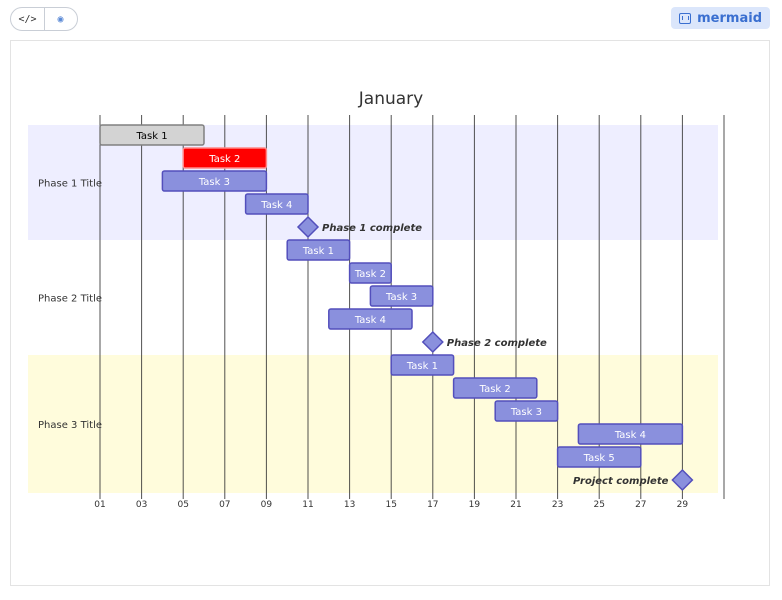  What do you see at coordinates (557, 505) in the screenshot?
I see `x-tick-label: 23` at bounding box center [557, 505].